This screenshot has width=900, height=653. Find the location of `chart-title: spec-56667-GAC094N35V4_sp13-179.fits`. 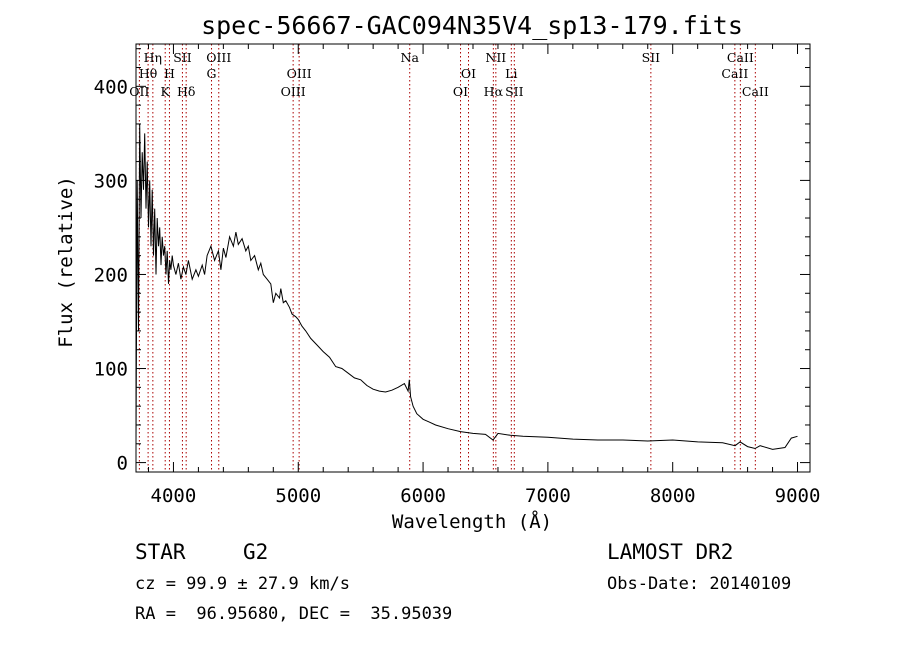

chart-title: spec-56667-GAC094N35V4_sp13-179.fits is located at coordinates (472, 25).